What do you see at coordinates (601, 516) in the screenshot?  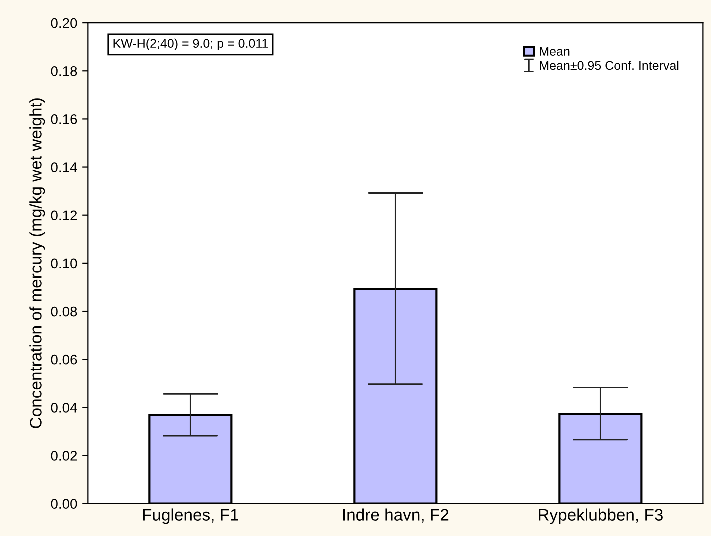 I see `x-tick-label: Rypeklubben, F3` at bounding box center [601, 516].